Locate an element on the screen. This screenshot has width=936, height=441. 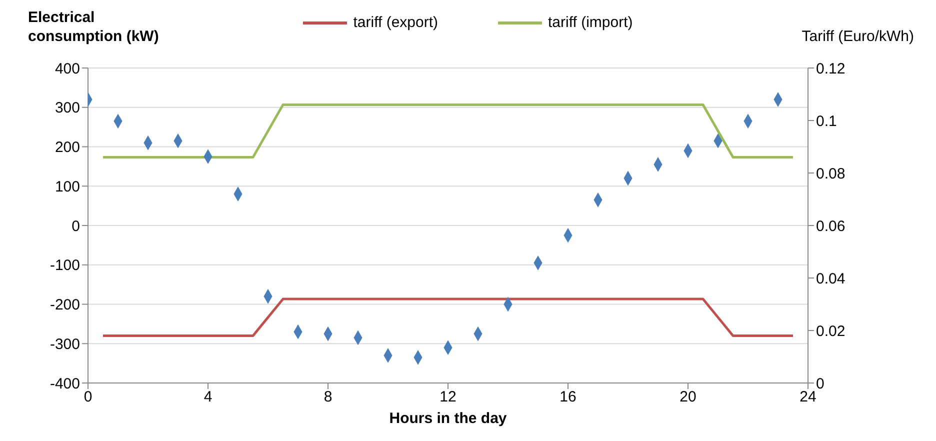
y-axis-title: Electrical consumption (kW) is located at coordinates (94, 27).